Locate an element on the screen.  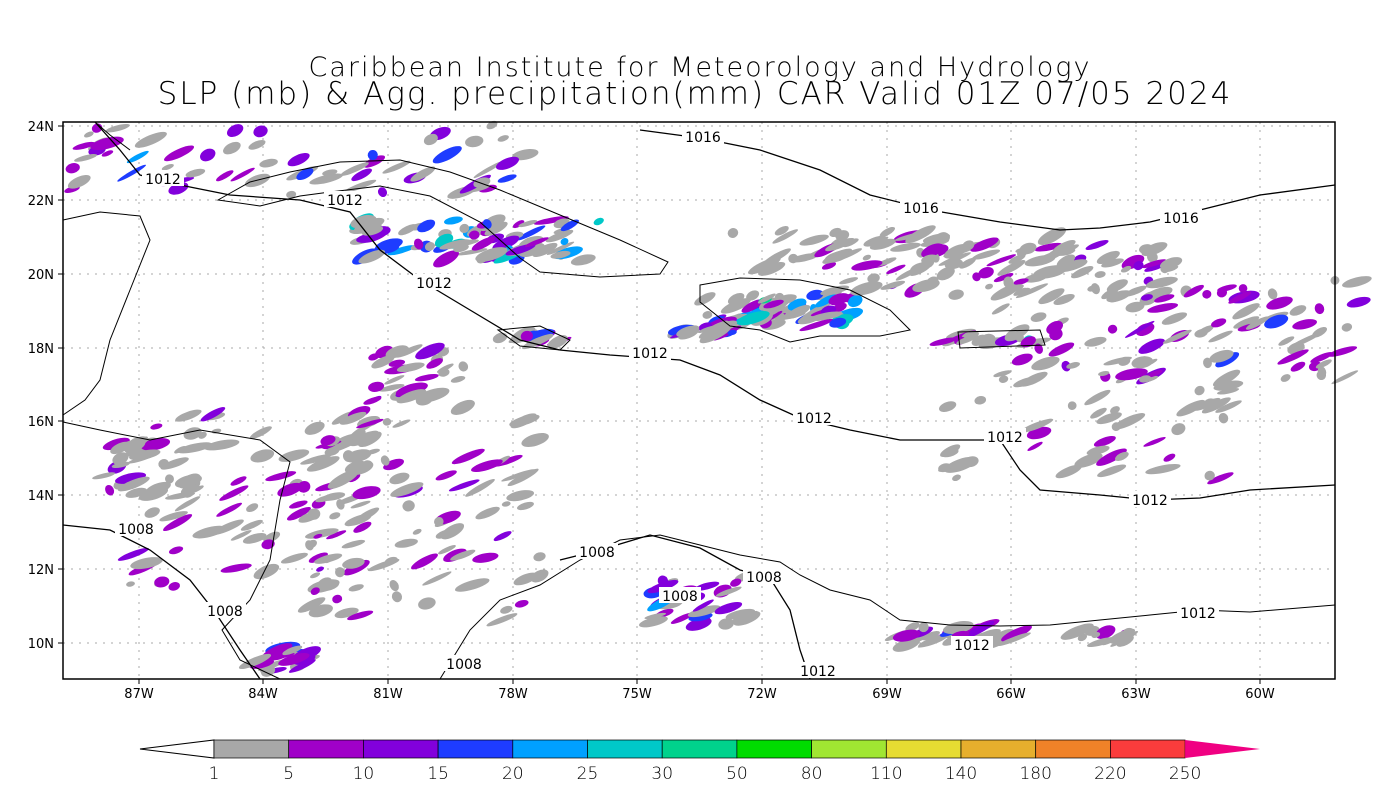
lat-label: 20N is located at coordinates (41, 275).